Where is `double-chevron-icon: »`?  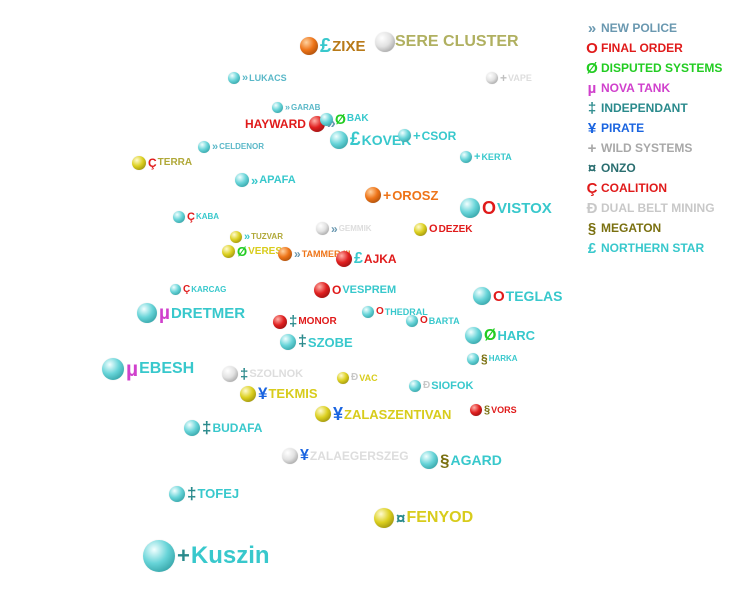 double-chevron-icon: » is located at coordinates (288, 107).